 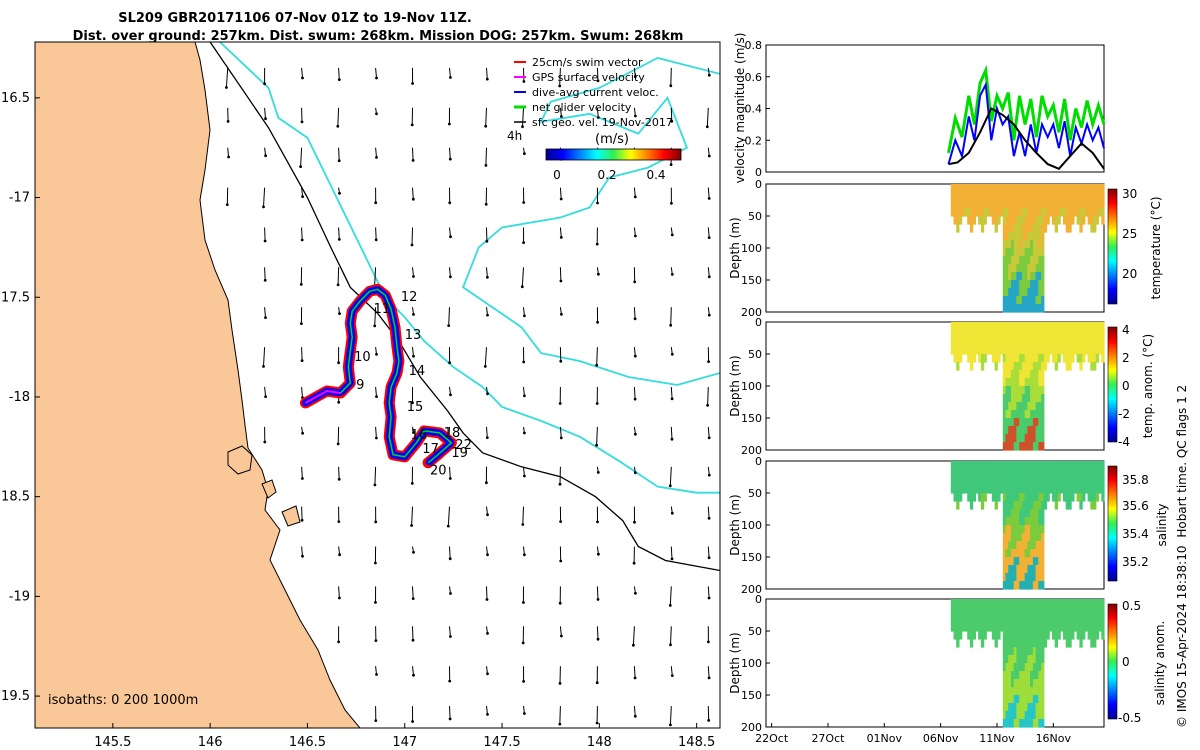 What do you see at coordinates (413, 335) in the screenshot?
I see `track-day-label: 13` at bounding box center [413, 335].